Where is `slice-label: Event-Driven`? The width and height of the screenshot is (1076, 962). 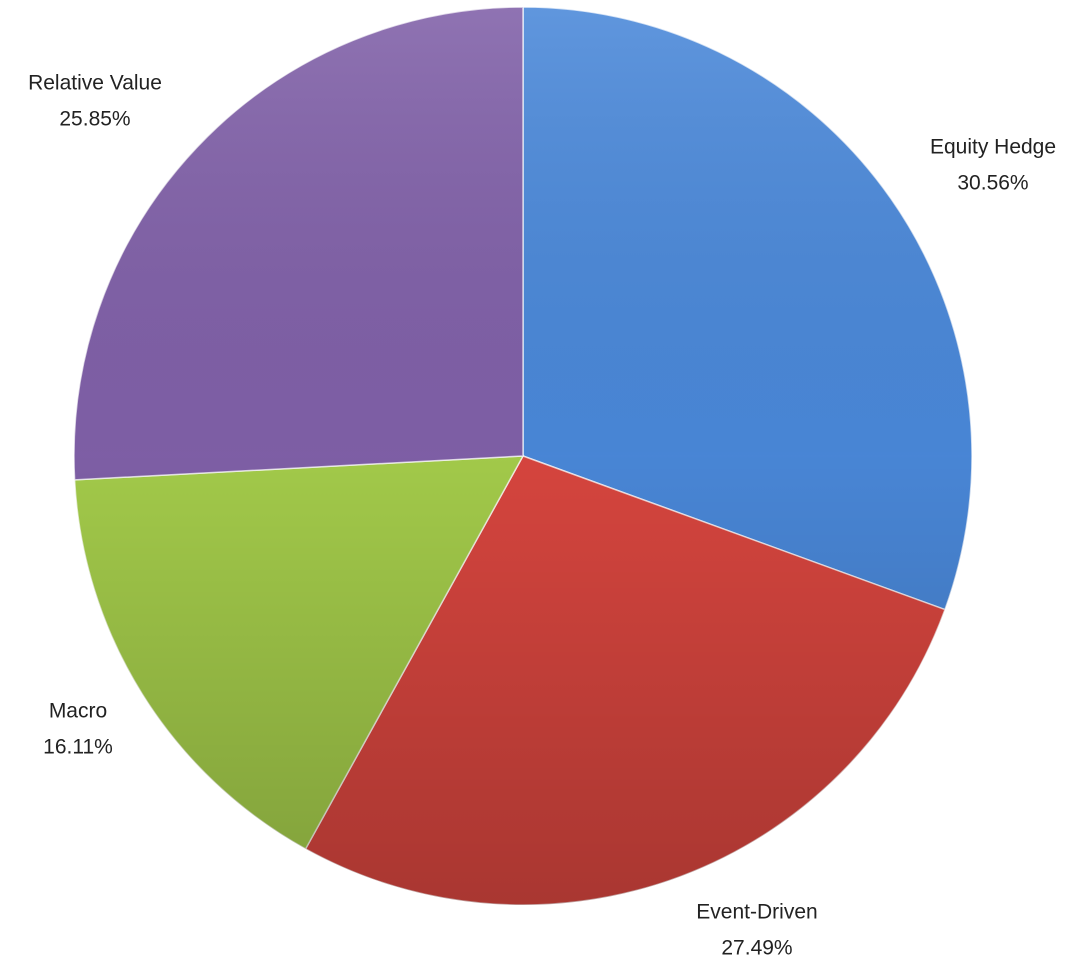
slice-label: Event-Driven is located at coordinates (756, 912).